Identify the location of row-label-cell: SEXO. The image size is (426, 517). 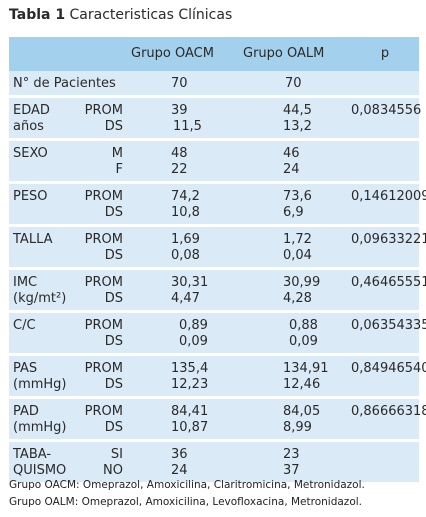
(45, 161).